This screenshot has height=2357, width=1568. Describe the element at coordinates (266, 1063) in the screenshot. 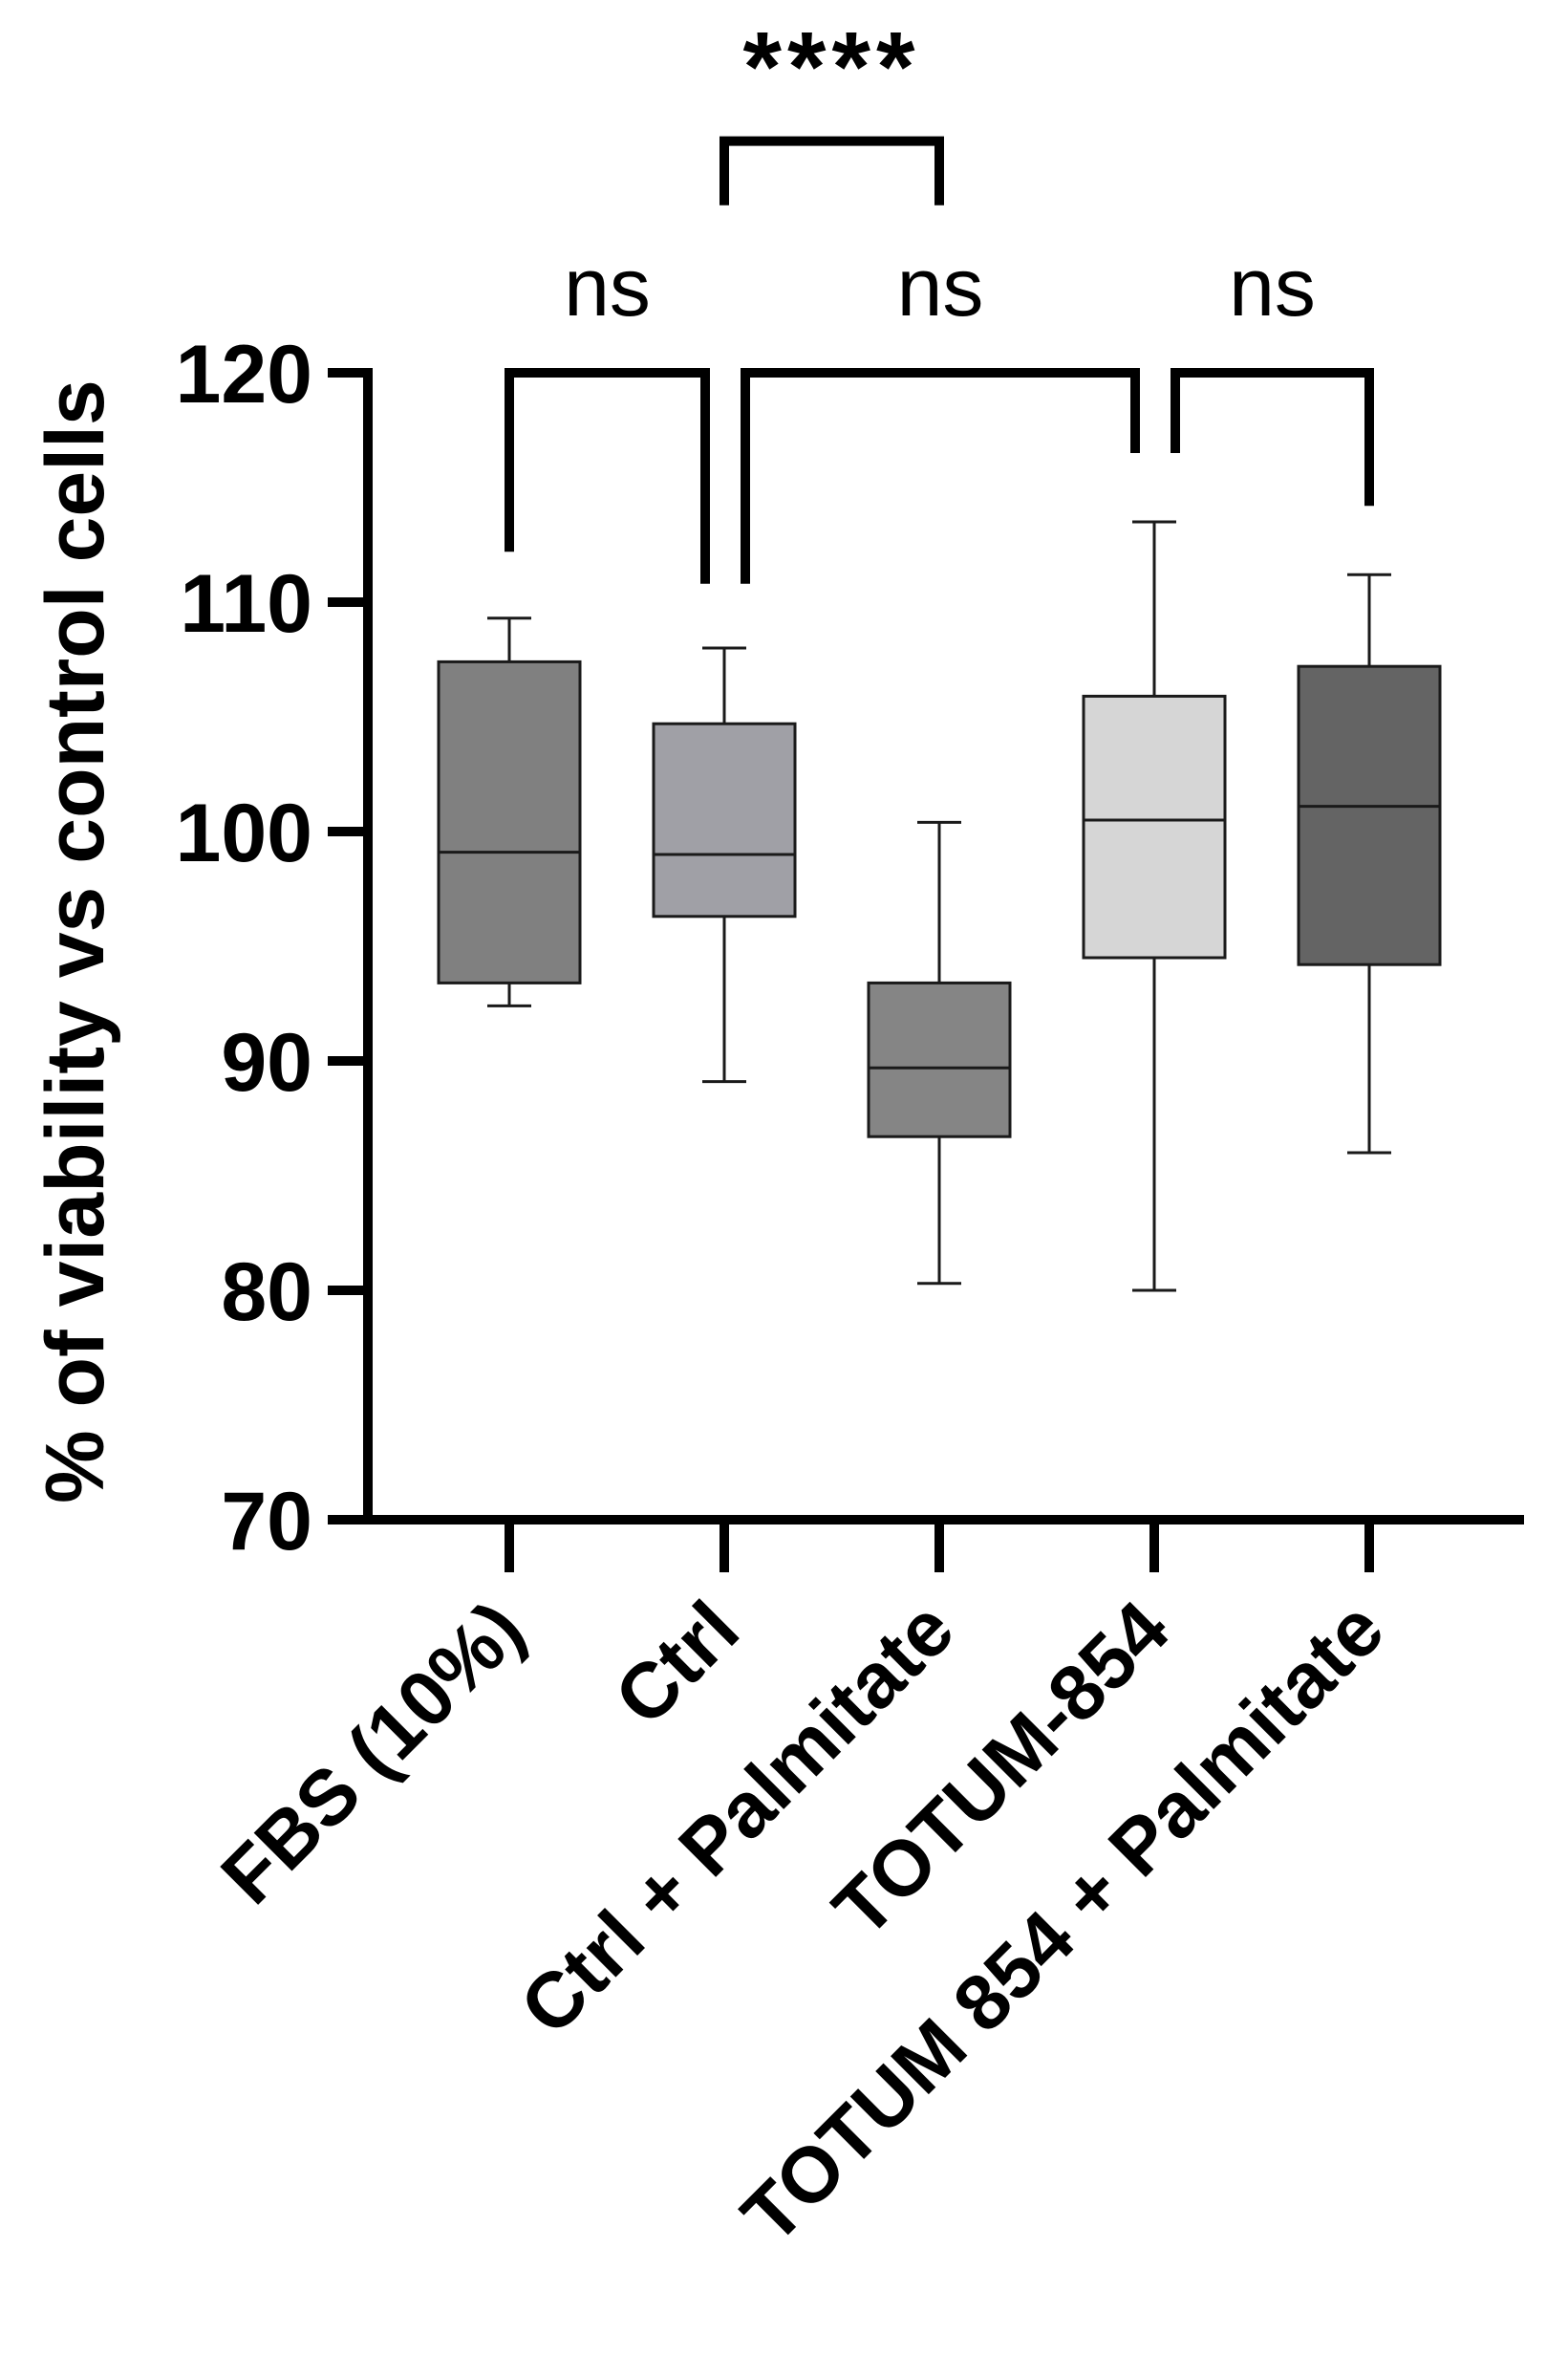

I see `y-tick-label: 90` at that location.